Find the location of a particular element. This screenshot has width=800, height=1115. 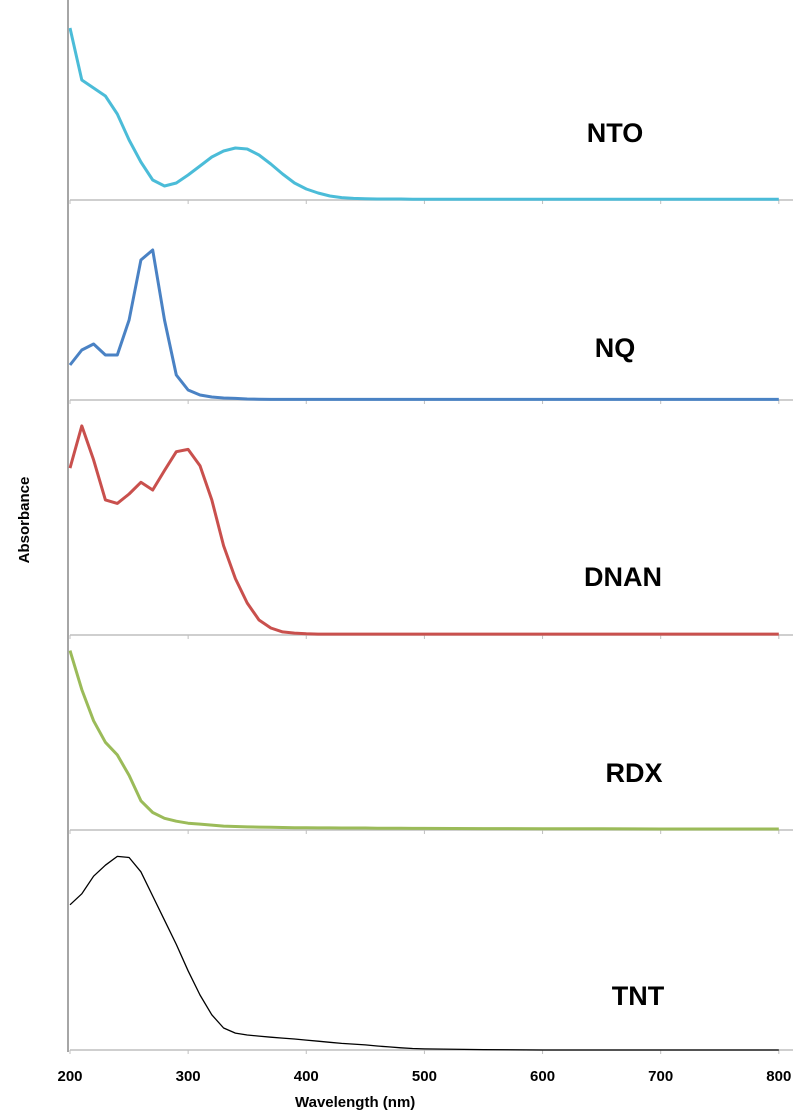

series-label: DNAN is located at coordinates (623, 577).